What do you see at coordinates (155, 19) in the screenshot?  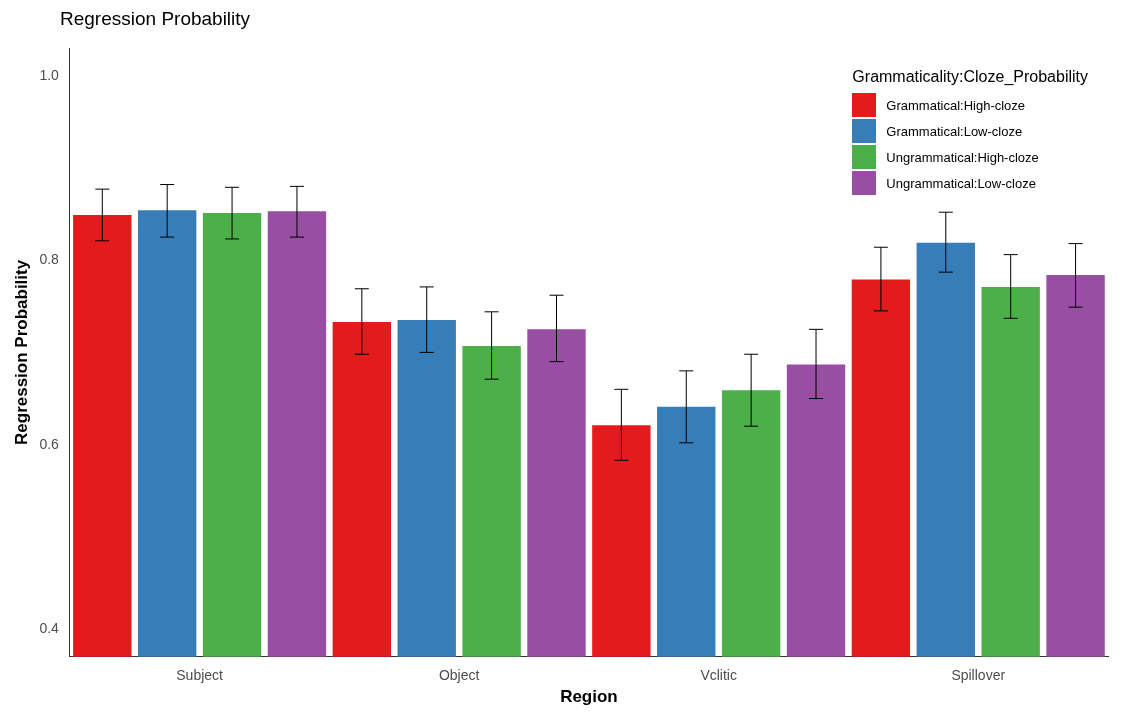 I see `chart-title: Regression Probability` at bounding box center [155, 19].